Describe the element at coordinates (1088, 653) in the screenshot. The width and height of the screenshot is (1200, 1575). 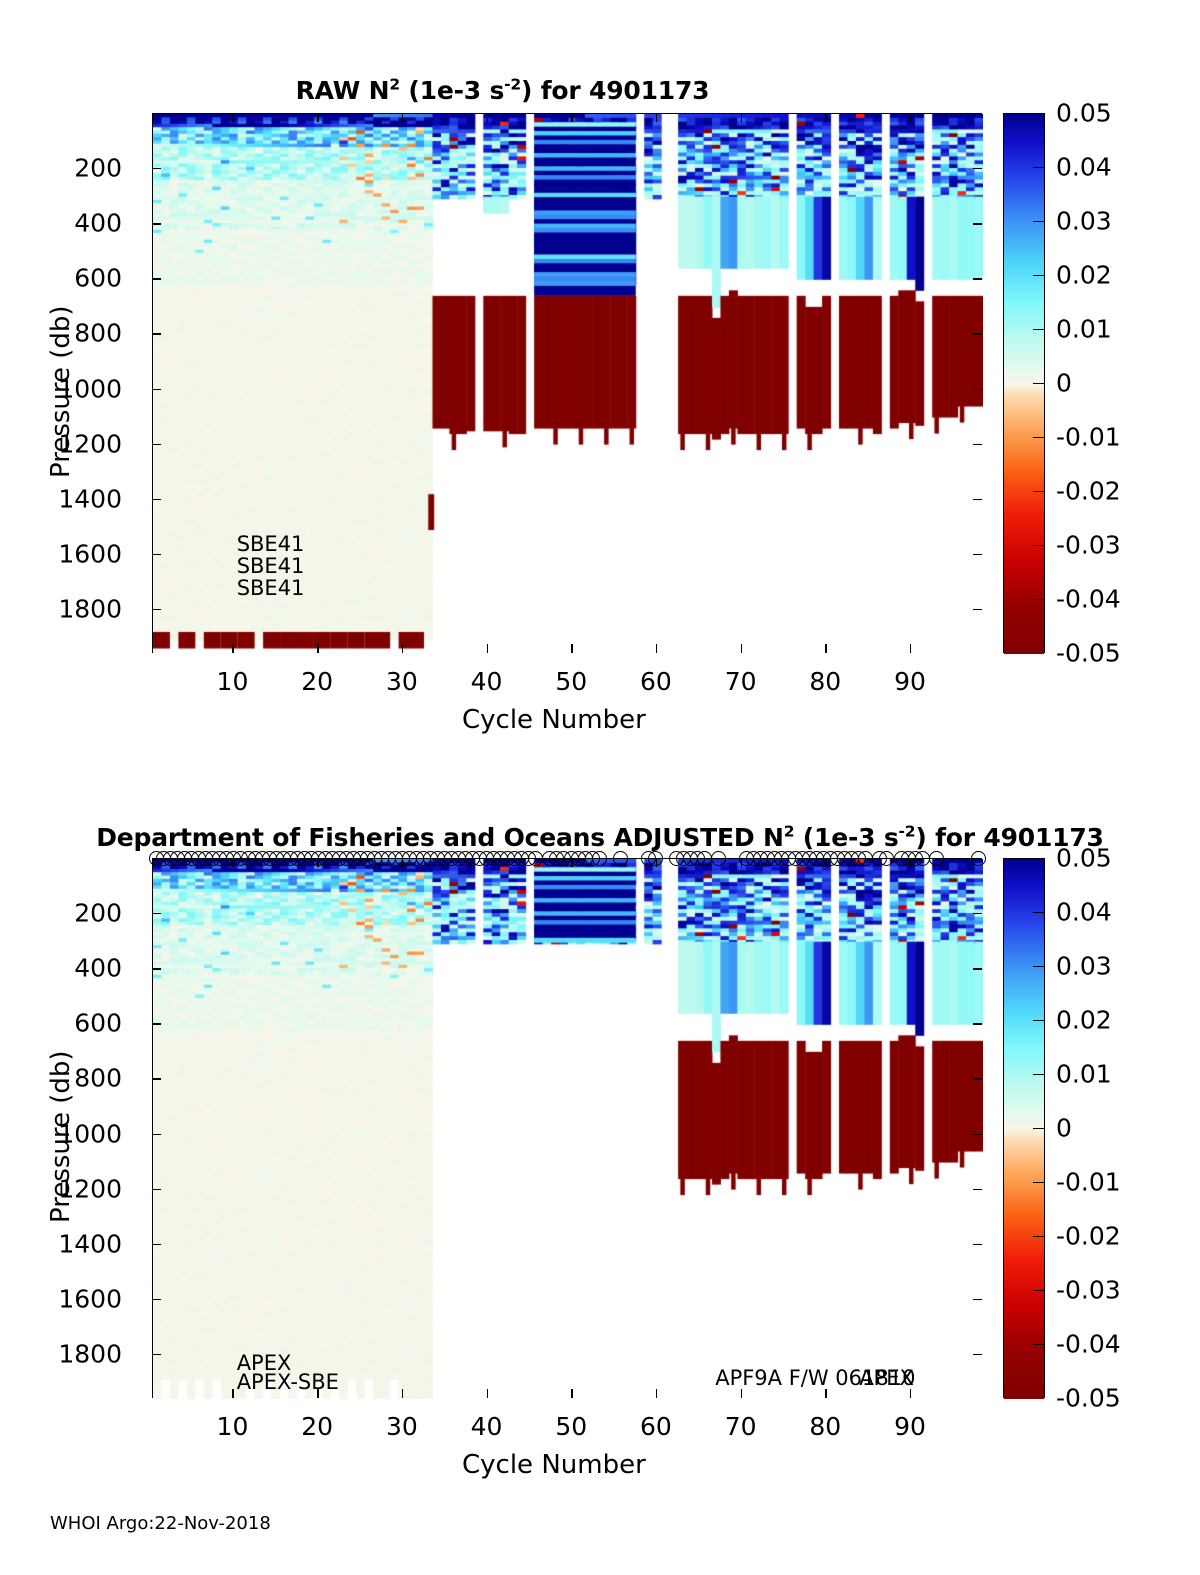
I see `raw-colorbar-tick-label: -0.05` at that location.